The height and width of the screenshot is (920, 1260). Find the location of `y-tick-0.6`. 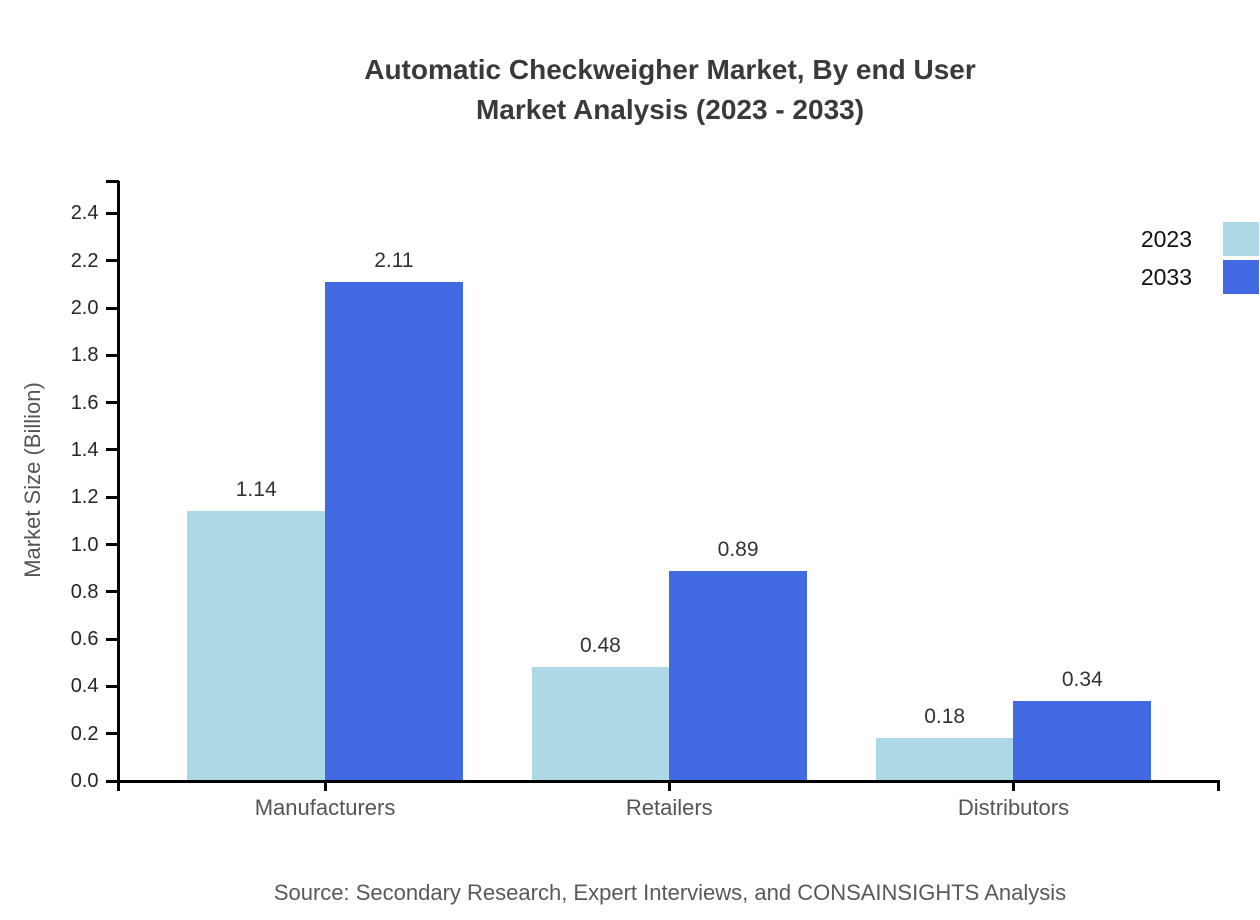

y-tick-0.6 is located at coordinates (112, 639).